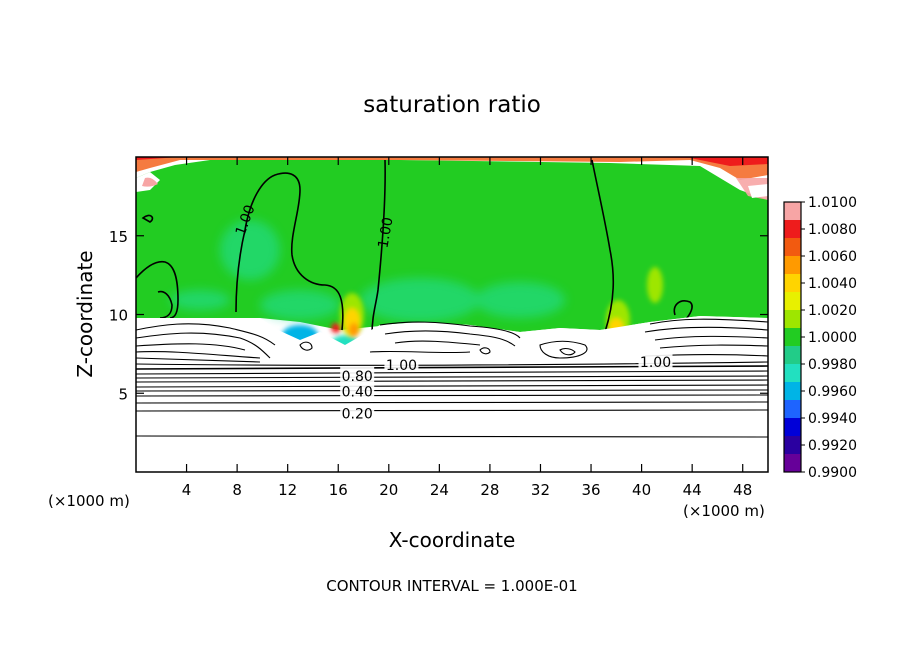 This screenshot has width=904, height=659. I want to click on contour-label-text: 0.80, so click(357, 377).